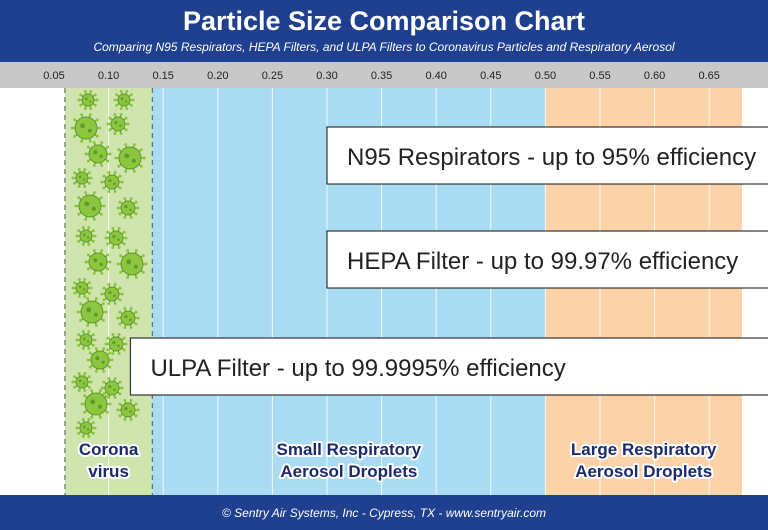 The width and height of the screenshot is (768, 530). What do you see at coordinates (162, 76) in the screenshot?
I see `x-tick-label: 0.15` at bounding box center [162, 76].